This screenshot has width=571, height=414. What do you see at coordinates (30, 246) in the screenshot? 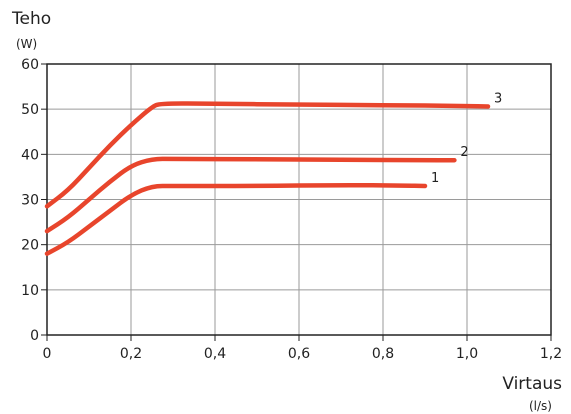
I see `y-tick-label: 20` at bounding box center [30, 246].